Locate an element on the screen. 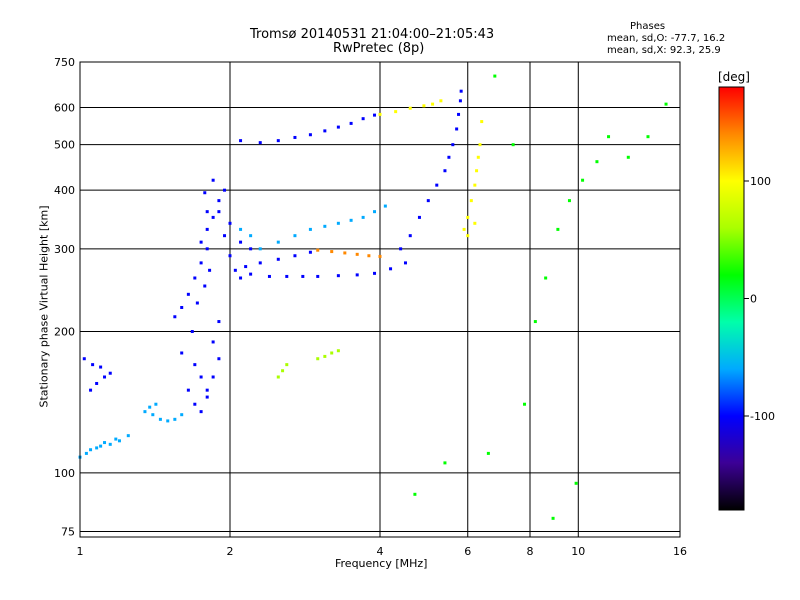  x-tick-label: 2 is located at coordinates (230, 551).